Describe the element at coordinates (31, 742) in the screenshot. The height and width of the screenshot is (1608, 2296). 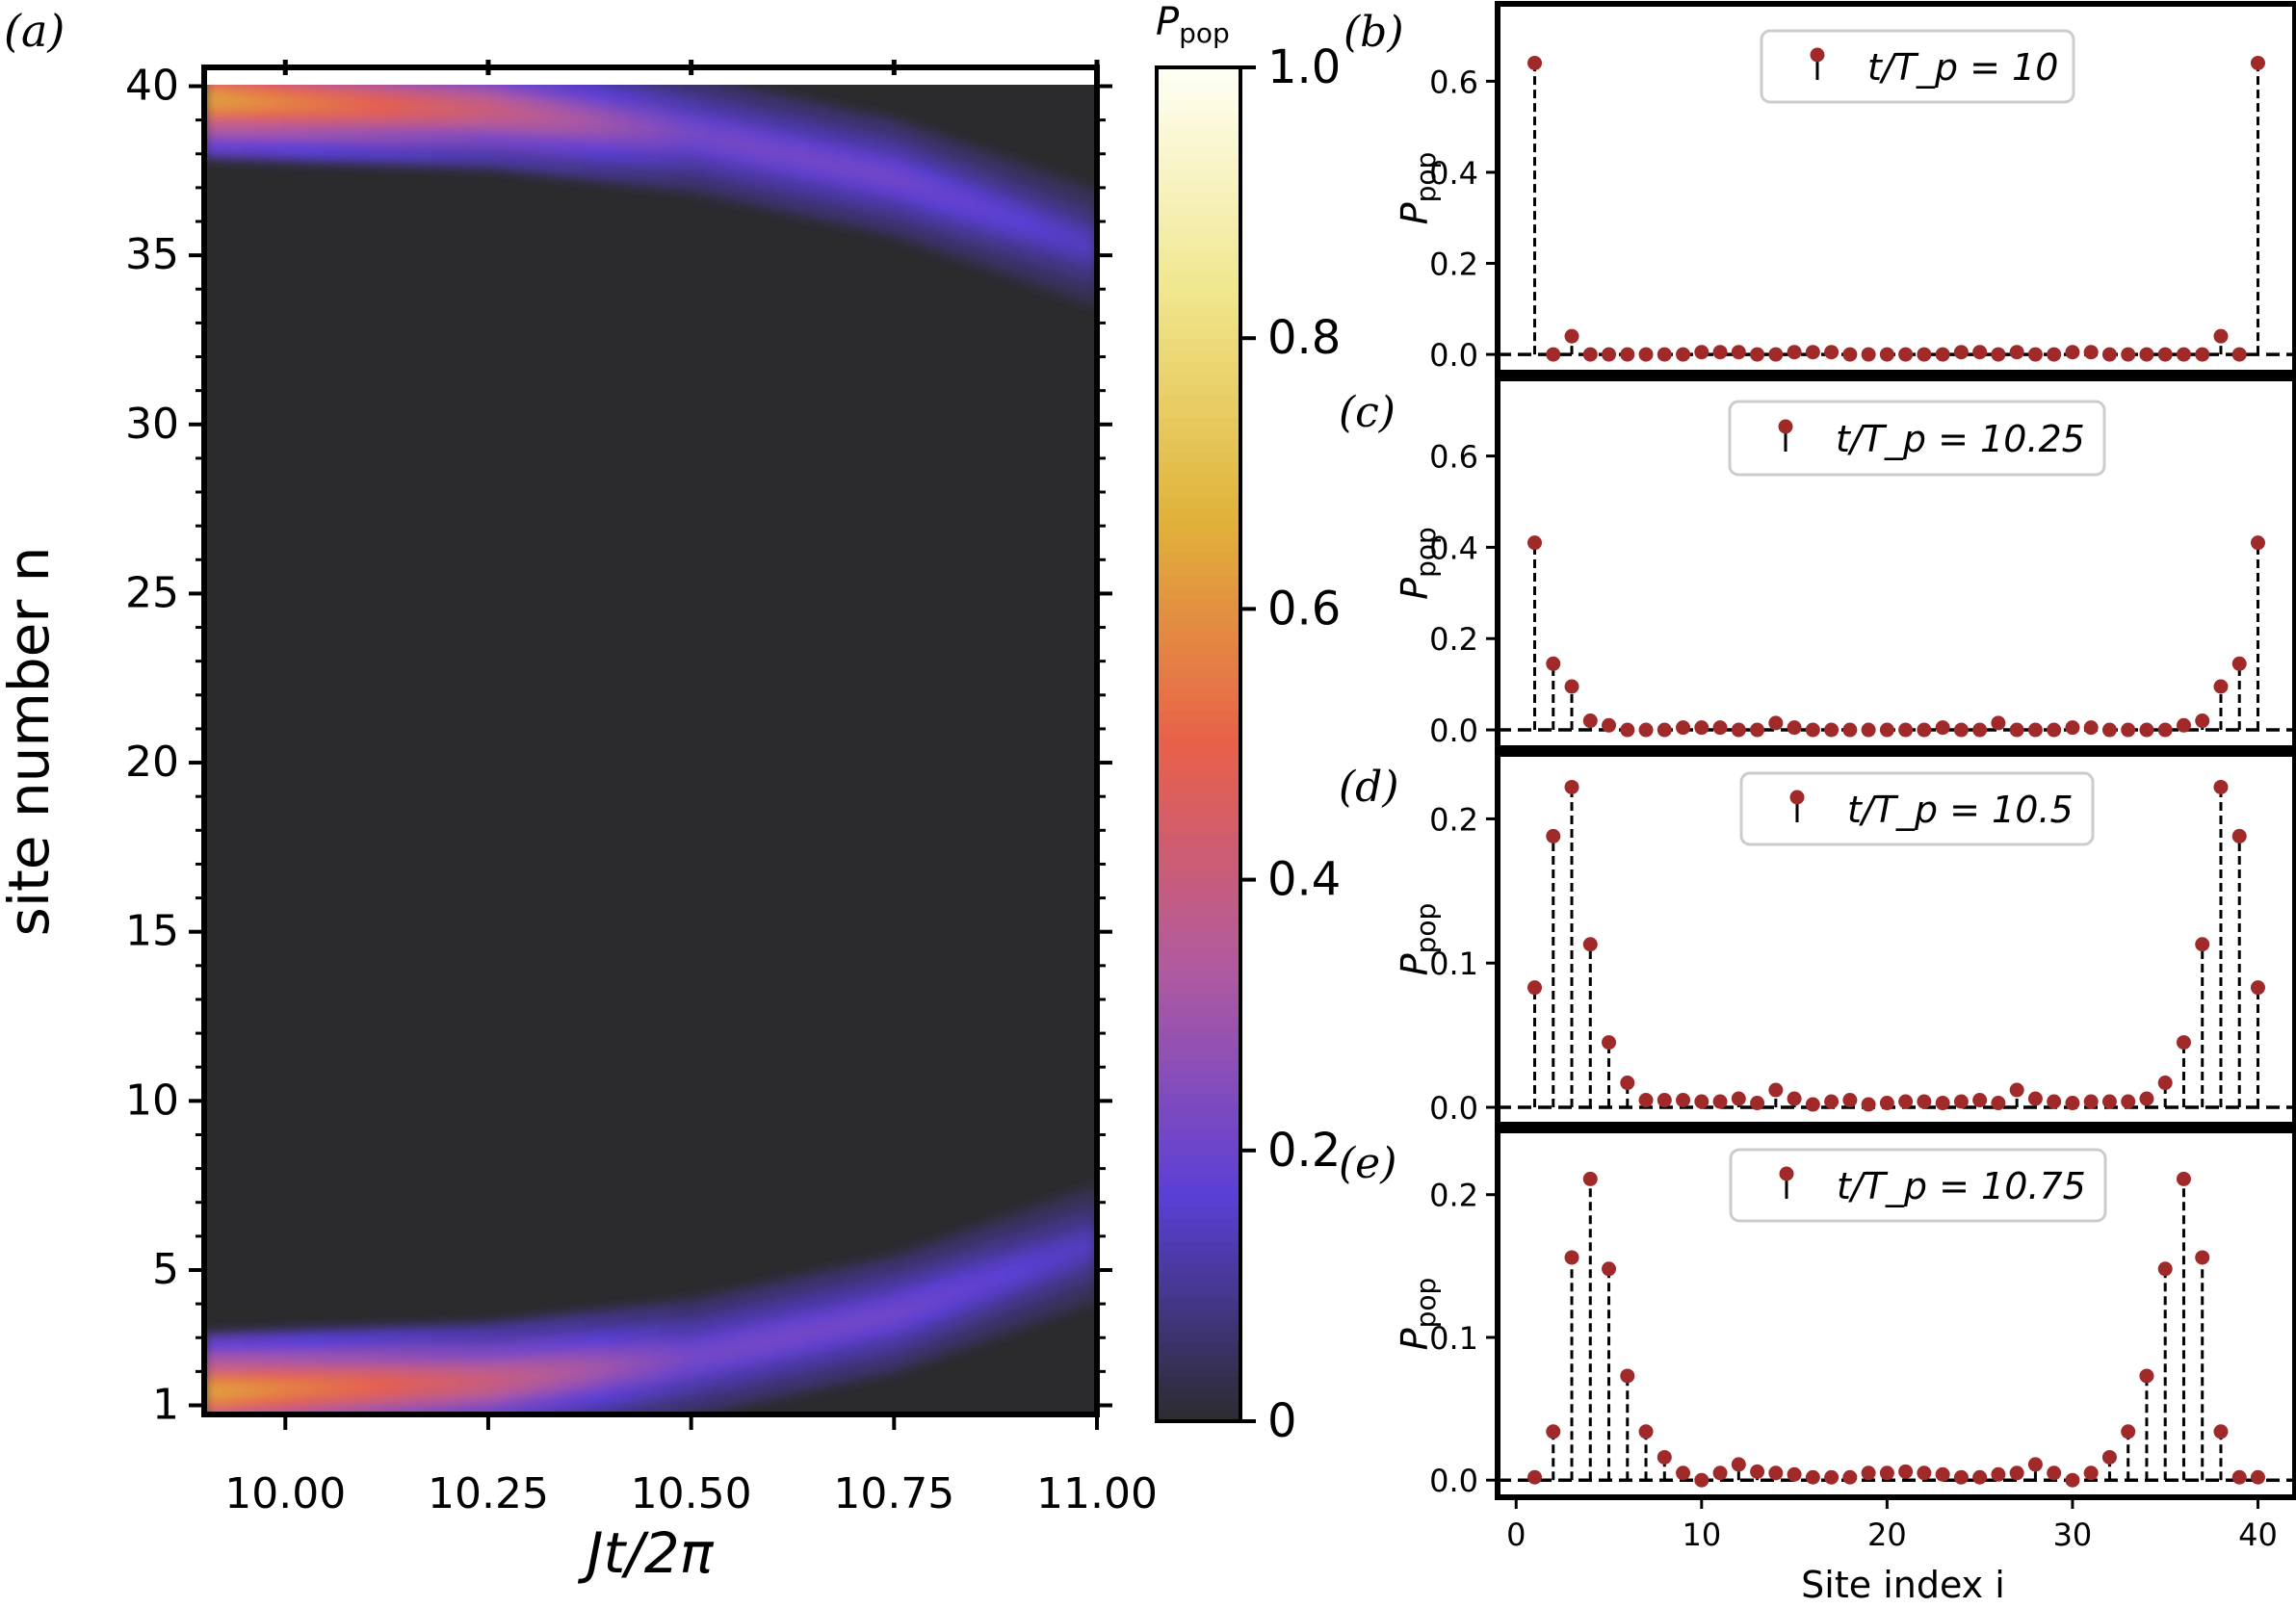
I see `heatmap-ylabel: site number n` at that location.